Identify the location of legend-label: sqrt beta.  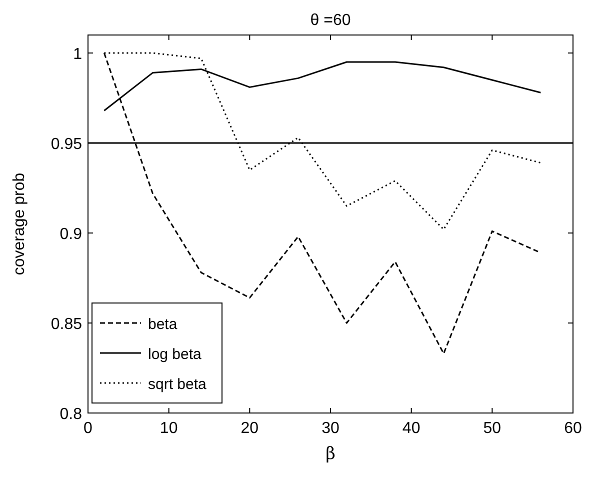
(178, 384).